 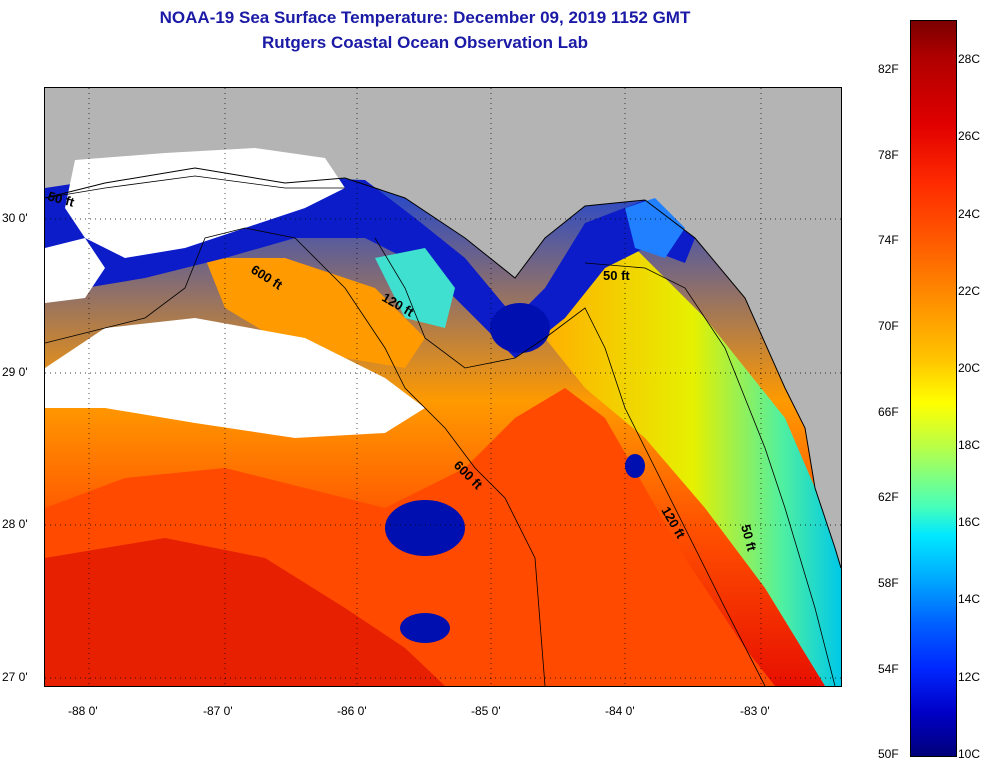 What do you see at coordinates (195, 187) in the screenshot?
I see `isobath-50ft-west` at bounding box center [195, 187].